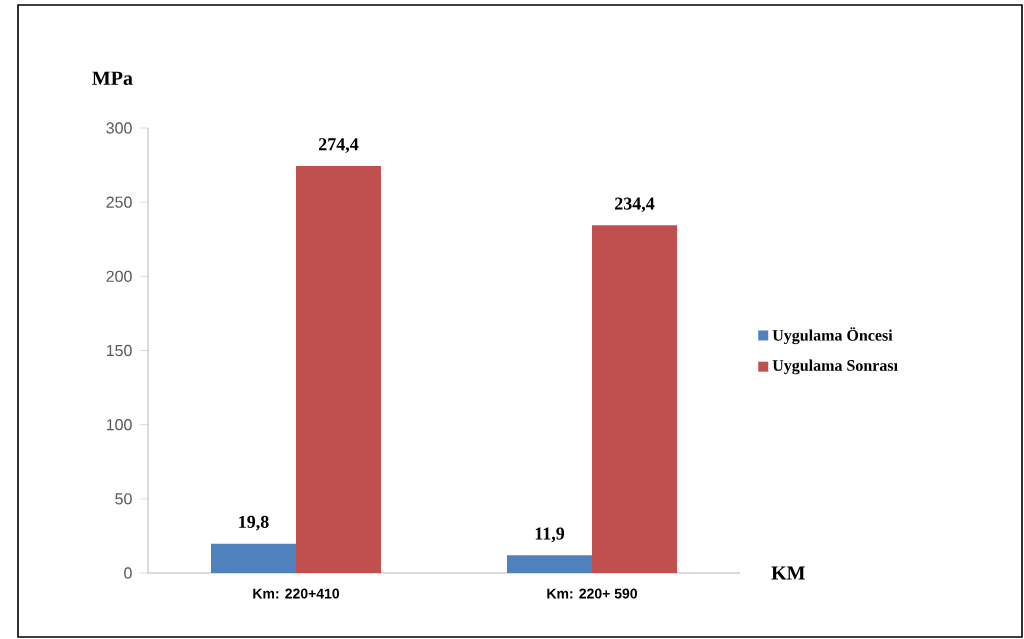  What do you see at coordinates (254, 523) in the screenshot?
I see `data-label: 19,8` at bounding box center [254, 523].